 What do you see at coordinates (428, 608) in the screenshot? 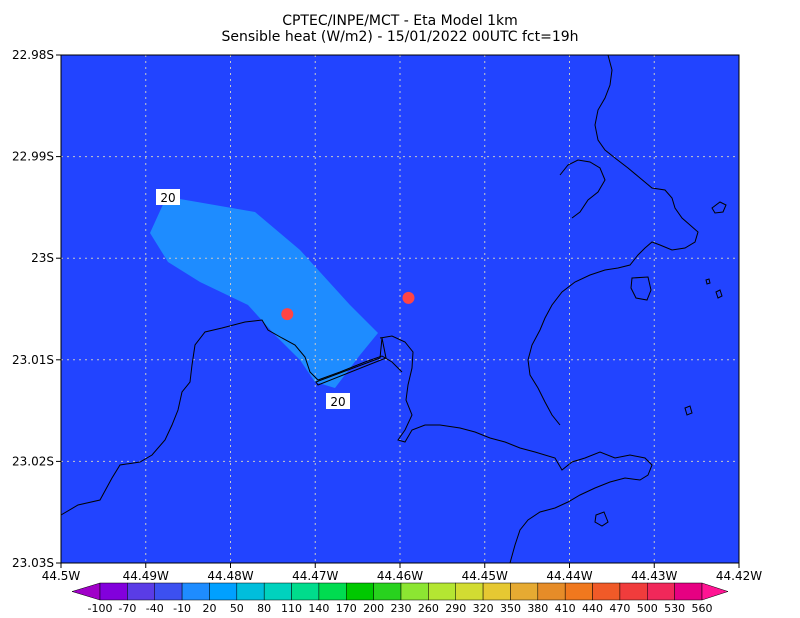
I see `colorbar-label: 260` at bounding box center [428, 608].